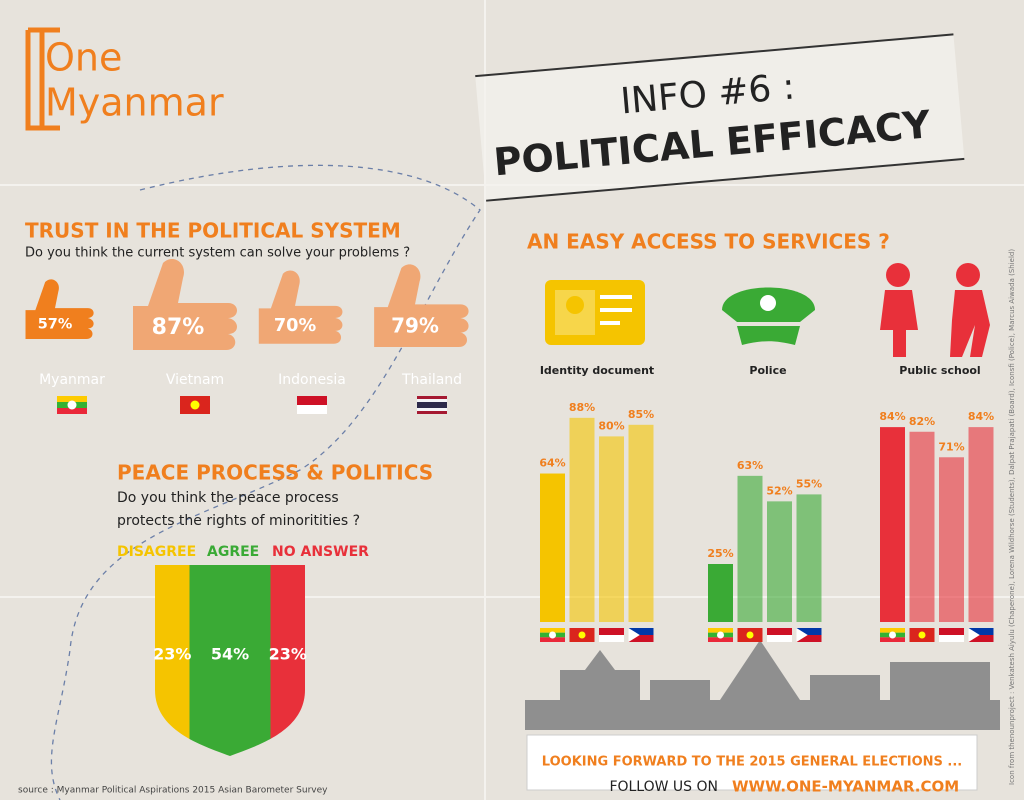 Image resolution: width=1024 pixels, height=800 pixels. I want to click on legend-label: NO ANSWER, so click(320, 552).